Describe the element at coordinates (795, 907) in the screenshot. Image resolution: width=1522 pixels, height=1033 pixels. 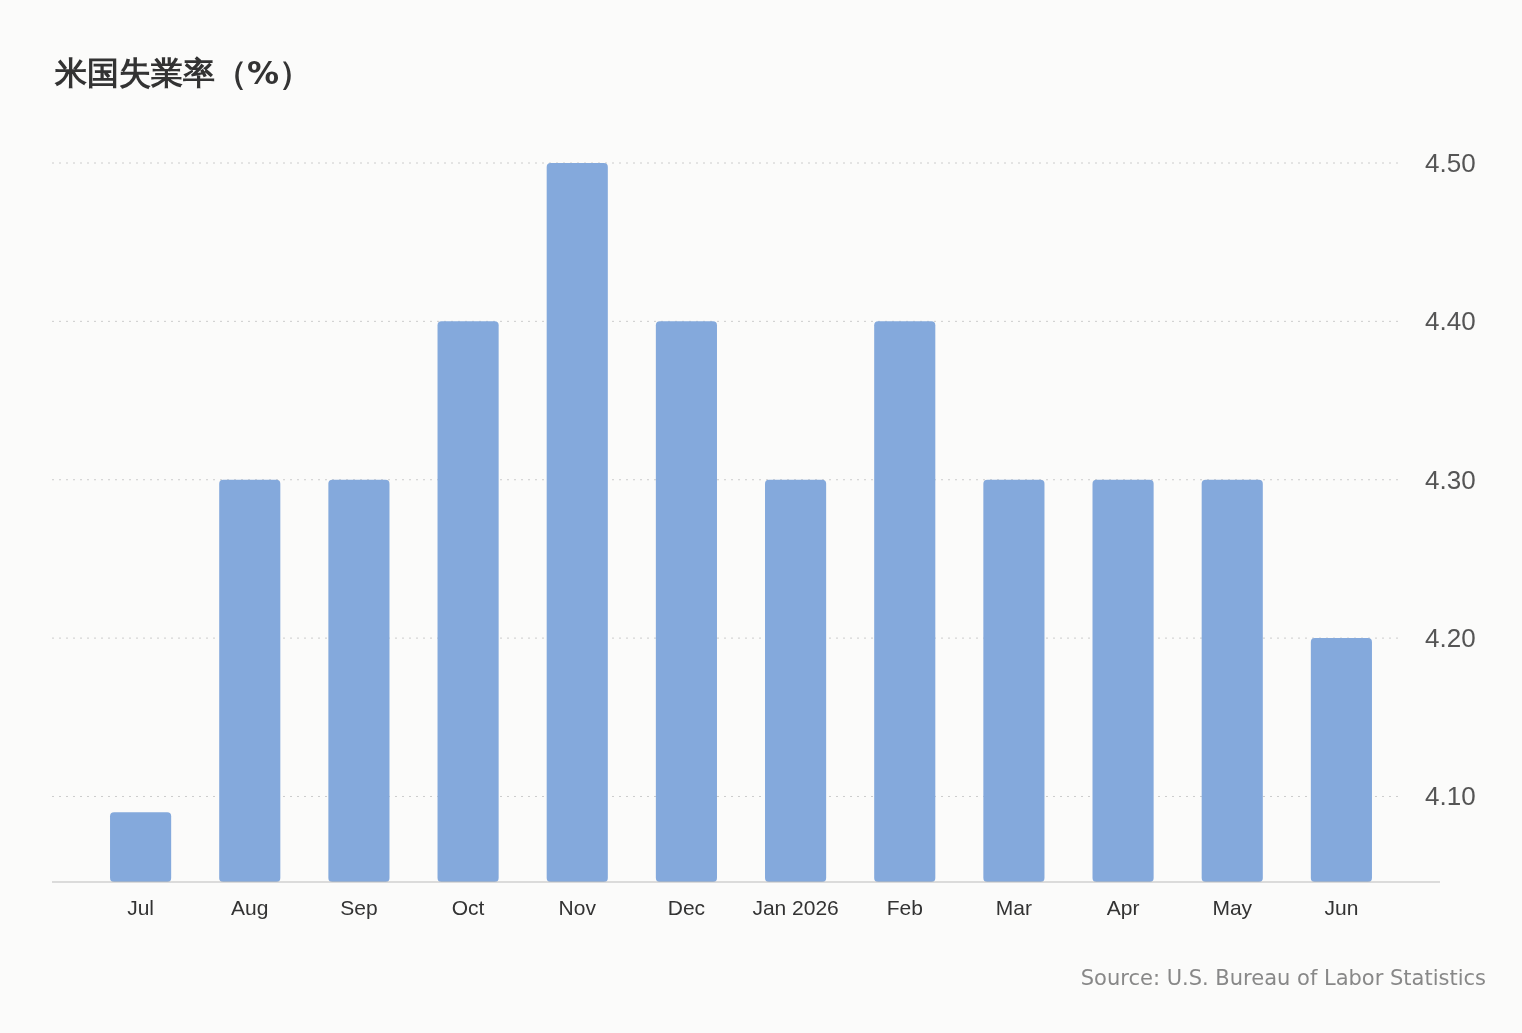
I see `x-tick-label: Jan 2026` at that location.